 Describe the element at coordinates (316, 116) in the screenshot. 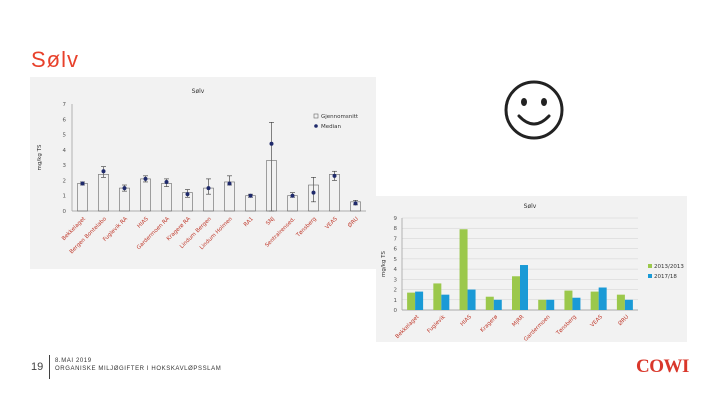

I see `legend-swatch-mean` at that location.